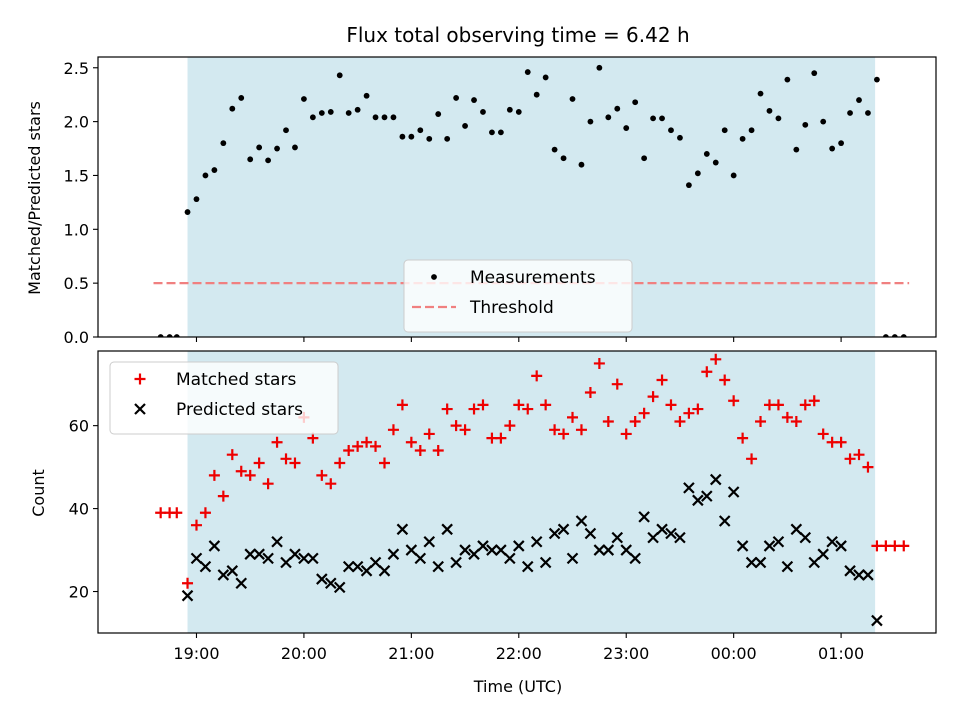  What do you see at coordinates (236, 380) in the screenshot?
I see `legend-label: Matched stars` at bounding box center [236, 380].